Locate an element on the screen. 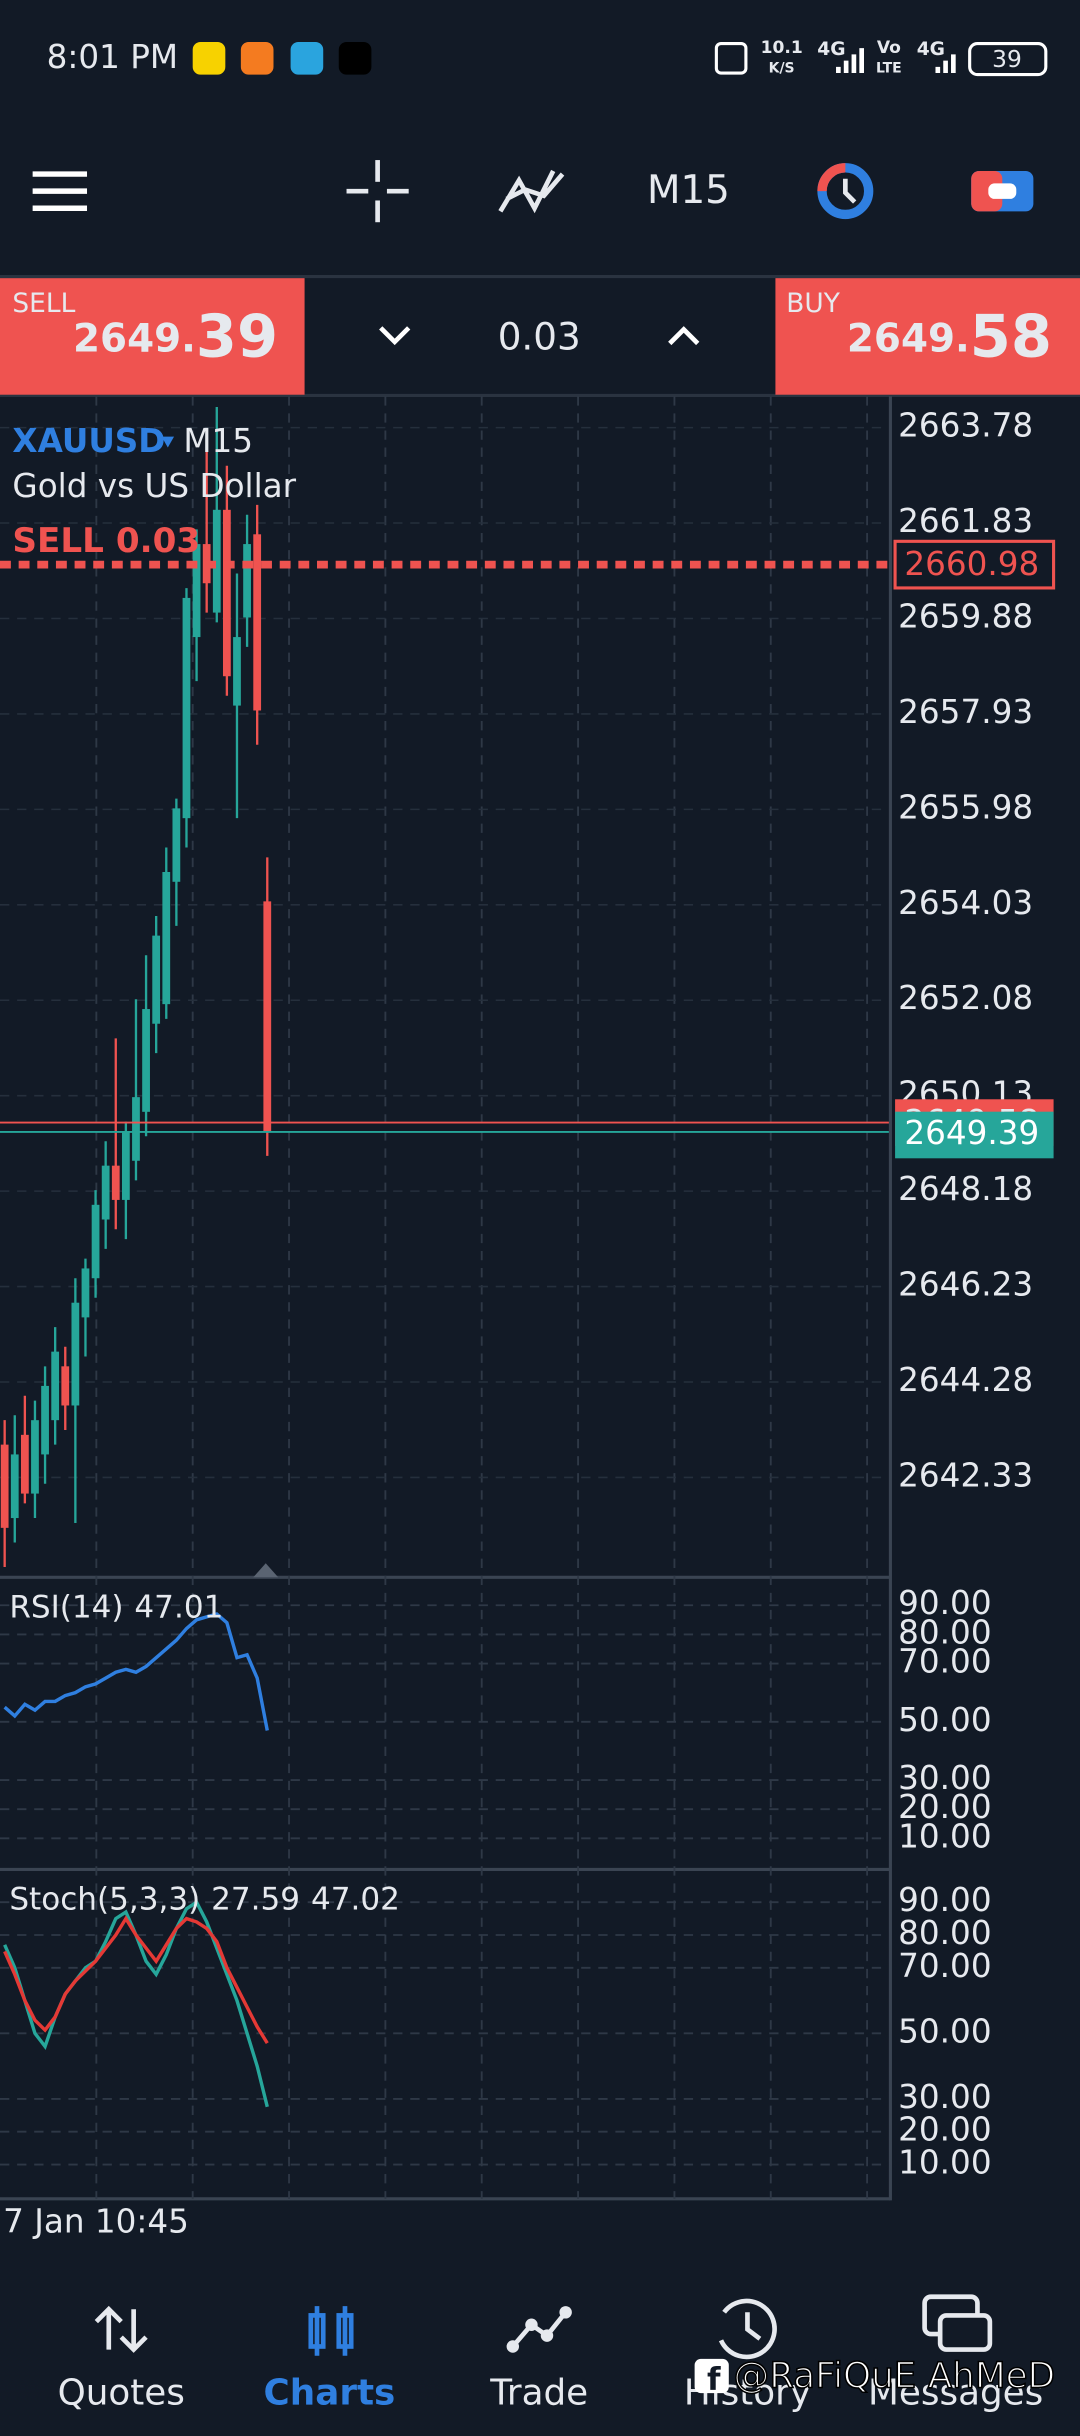  sell-price-fraction: 39 is located at coordinates (237, 335).